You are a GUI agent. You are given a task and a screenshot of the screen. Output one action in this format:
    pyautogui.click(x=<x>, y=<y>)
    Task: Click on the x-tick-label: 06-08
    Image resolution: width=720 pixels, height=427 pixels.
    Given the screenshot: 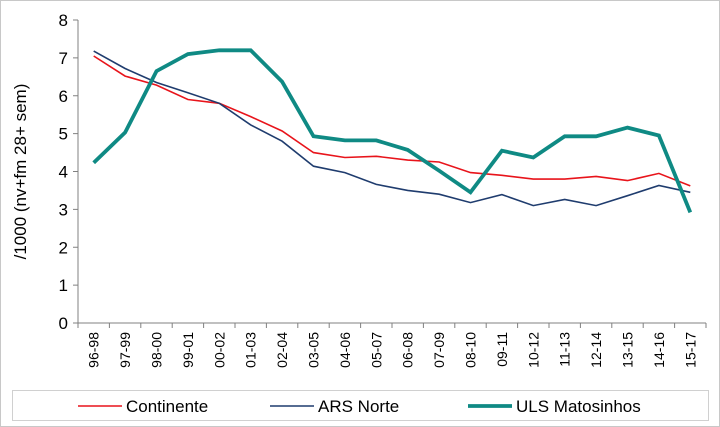 What is the action you would take?
    pyautogui.click(x=408, y=350)
    